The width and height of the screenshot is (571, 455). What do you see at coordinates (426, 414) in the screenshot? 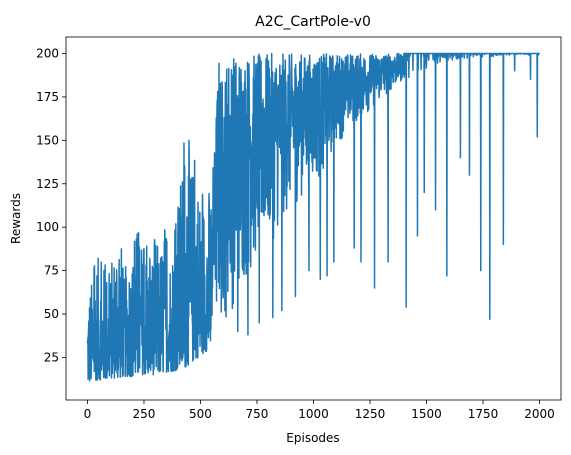
I see `x-tick-label: 1500` at bounding box center [426, 414].